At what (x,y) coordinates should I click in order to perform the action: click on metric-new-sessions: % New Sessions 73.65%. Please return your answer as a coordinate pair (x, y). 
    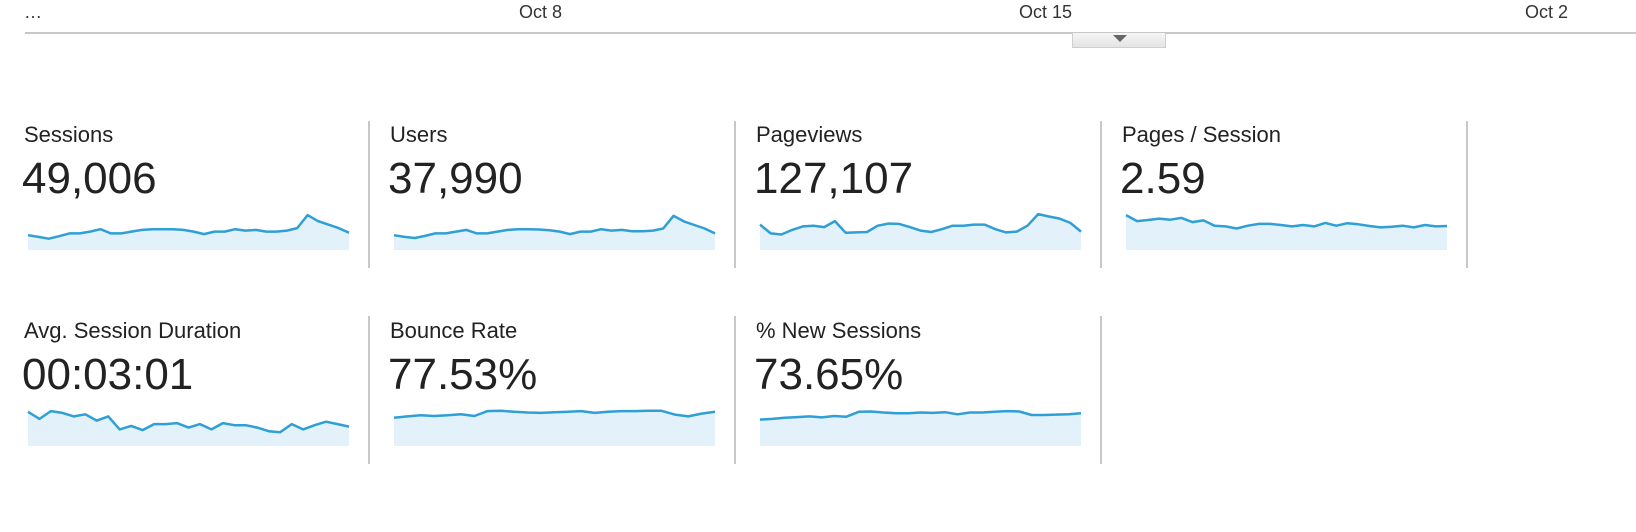
    Looking at the image, I should click on (927, 392).